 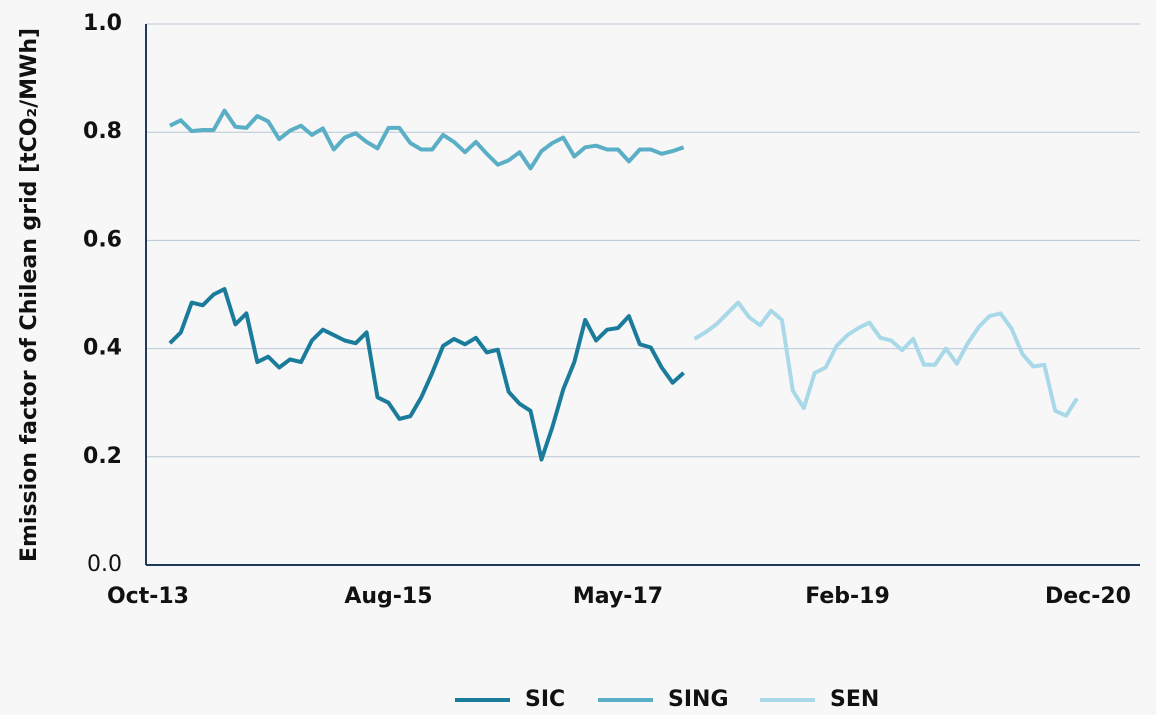 What do you see at coordinates (545, 699) in the screenshot?
I see `legend-label: SIC` at bounding box center [545, 699].